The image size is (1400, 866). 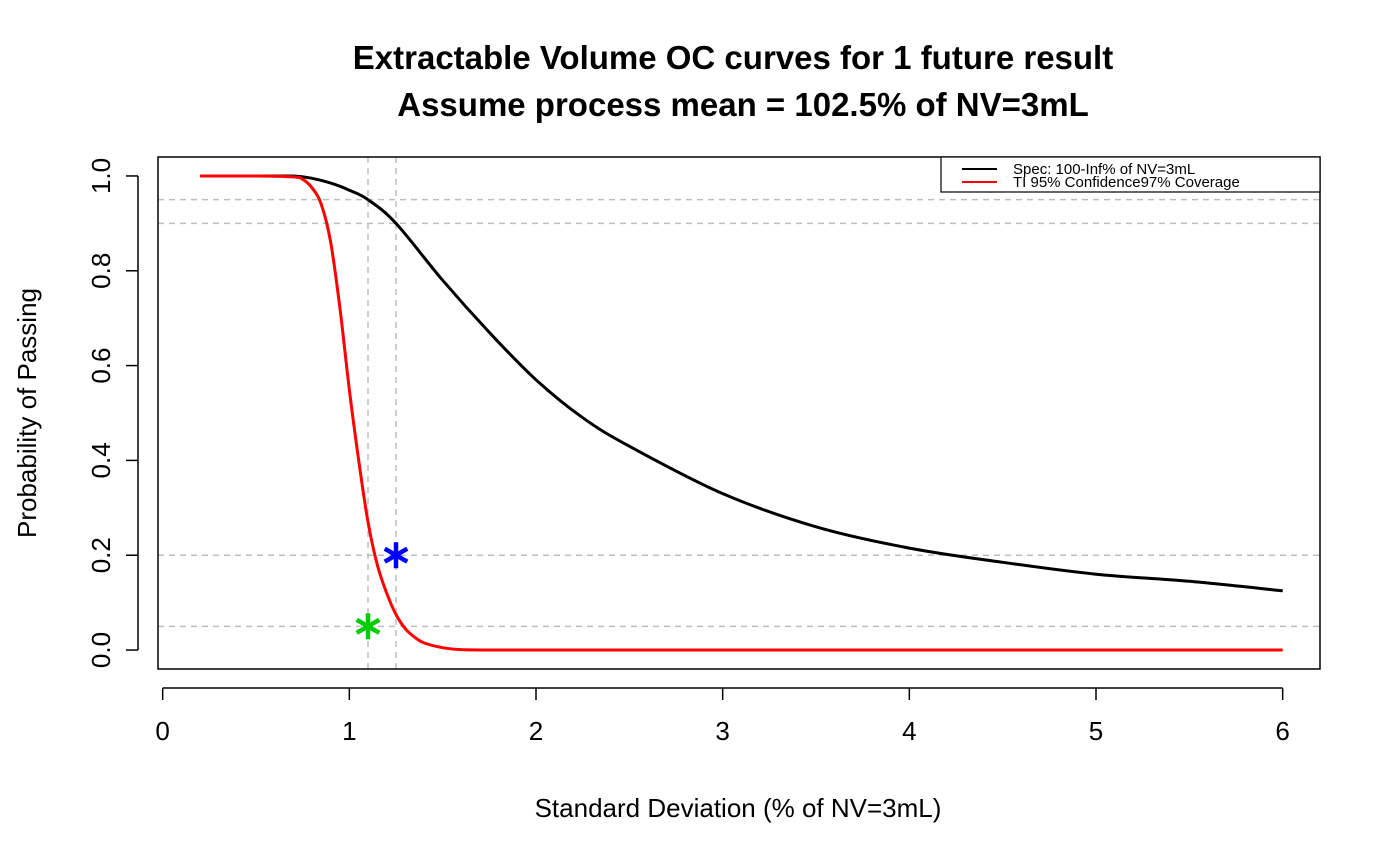 What do you see at coordinates (101, 650) in the screenshot?
I see `y-tick-label: 0.0` at bounding box center [101, 650].